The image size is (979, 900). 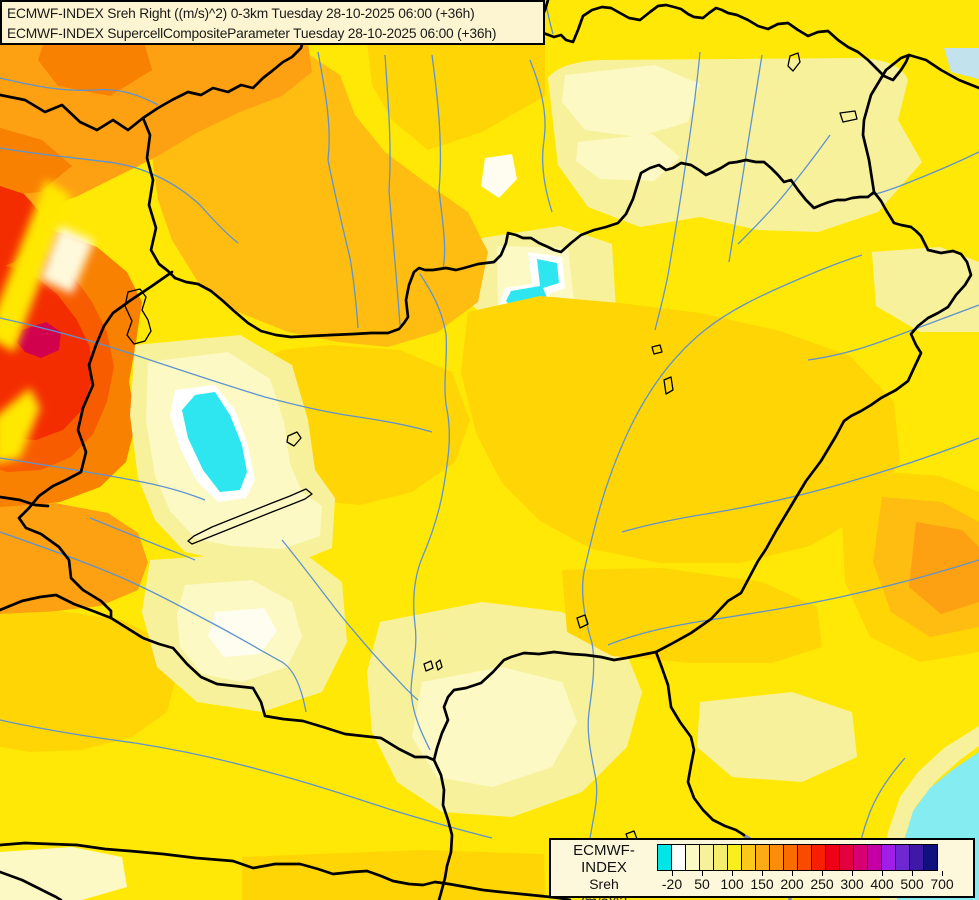 What do you see at coordinates (792, 884) in the screenshot?
I see `legend-tick-label: 200` at bounding box center [792, 884].